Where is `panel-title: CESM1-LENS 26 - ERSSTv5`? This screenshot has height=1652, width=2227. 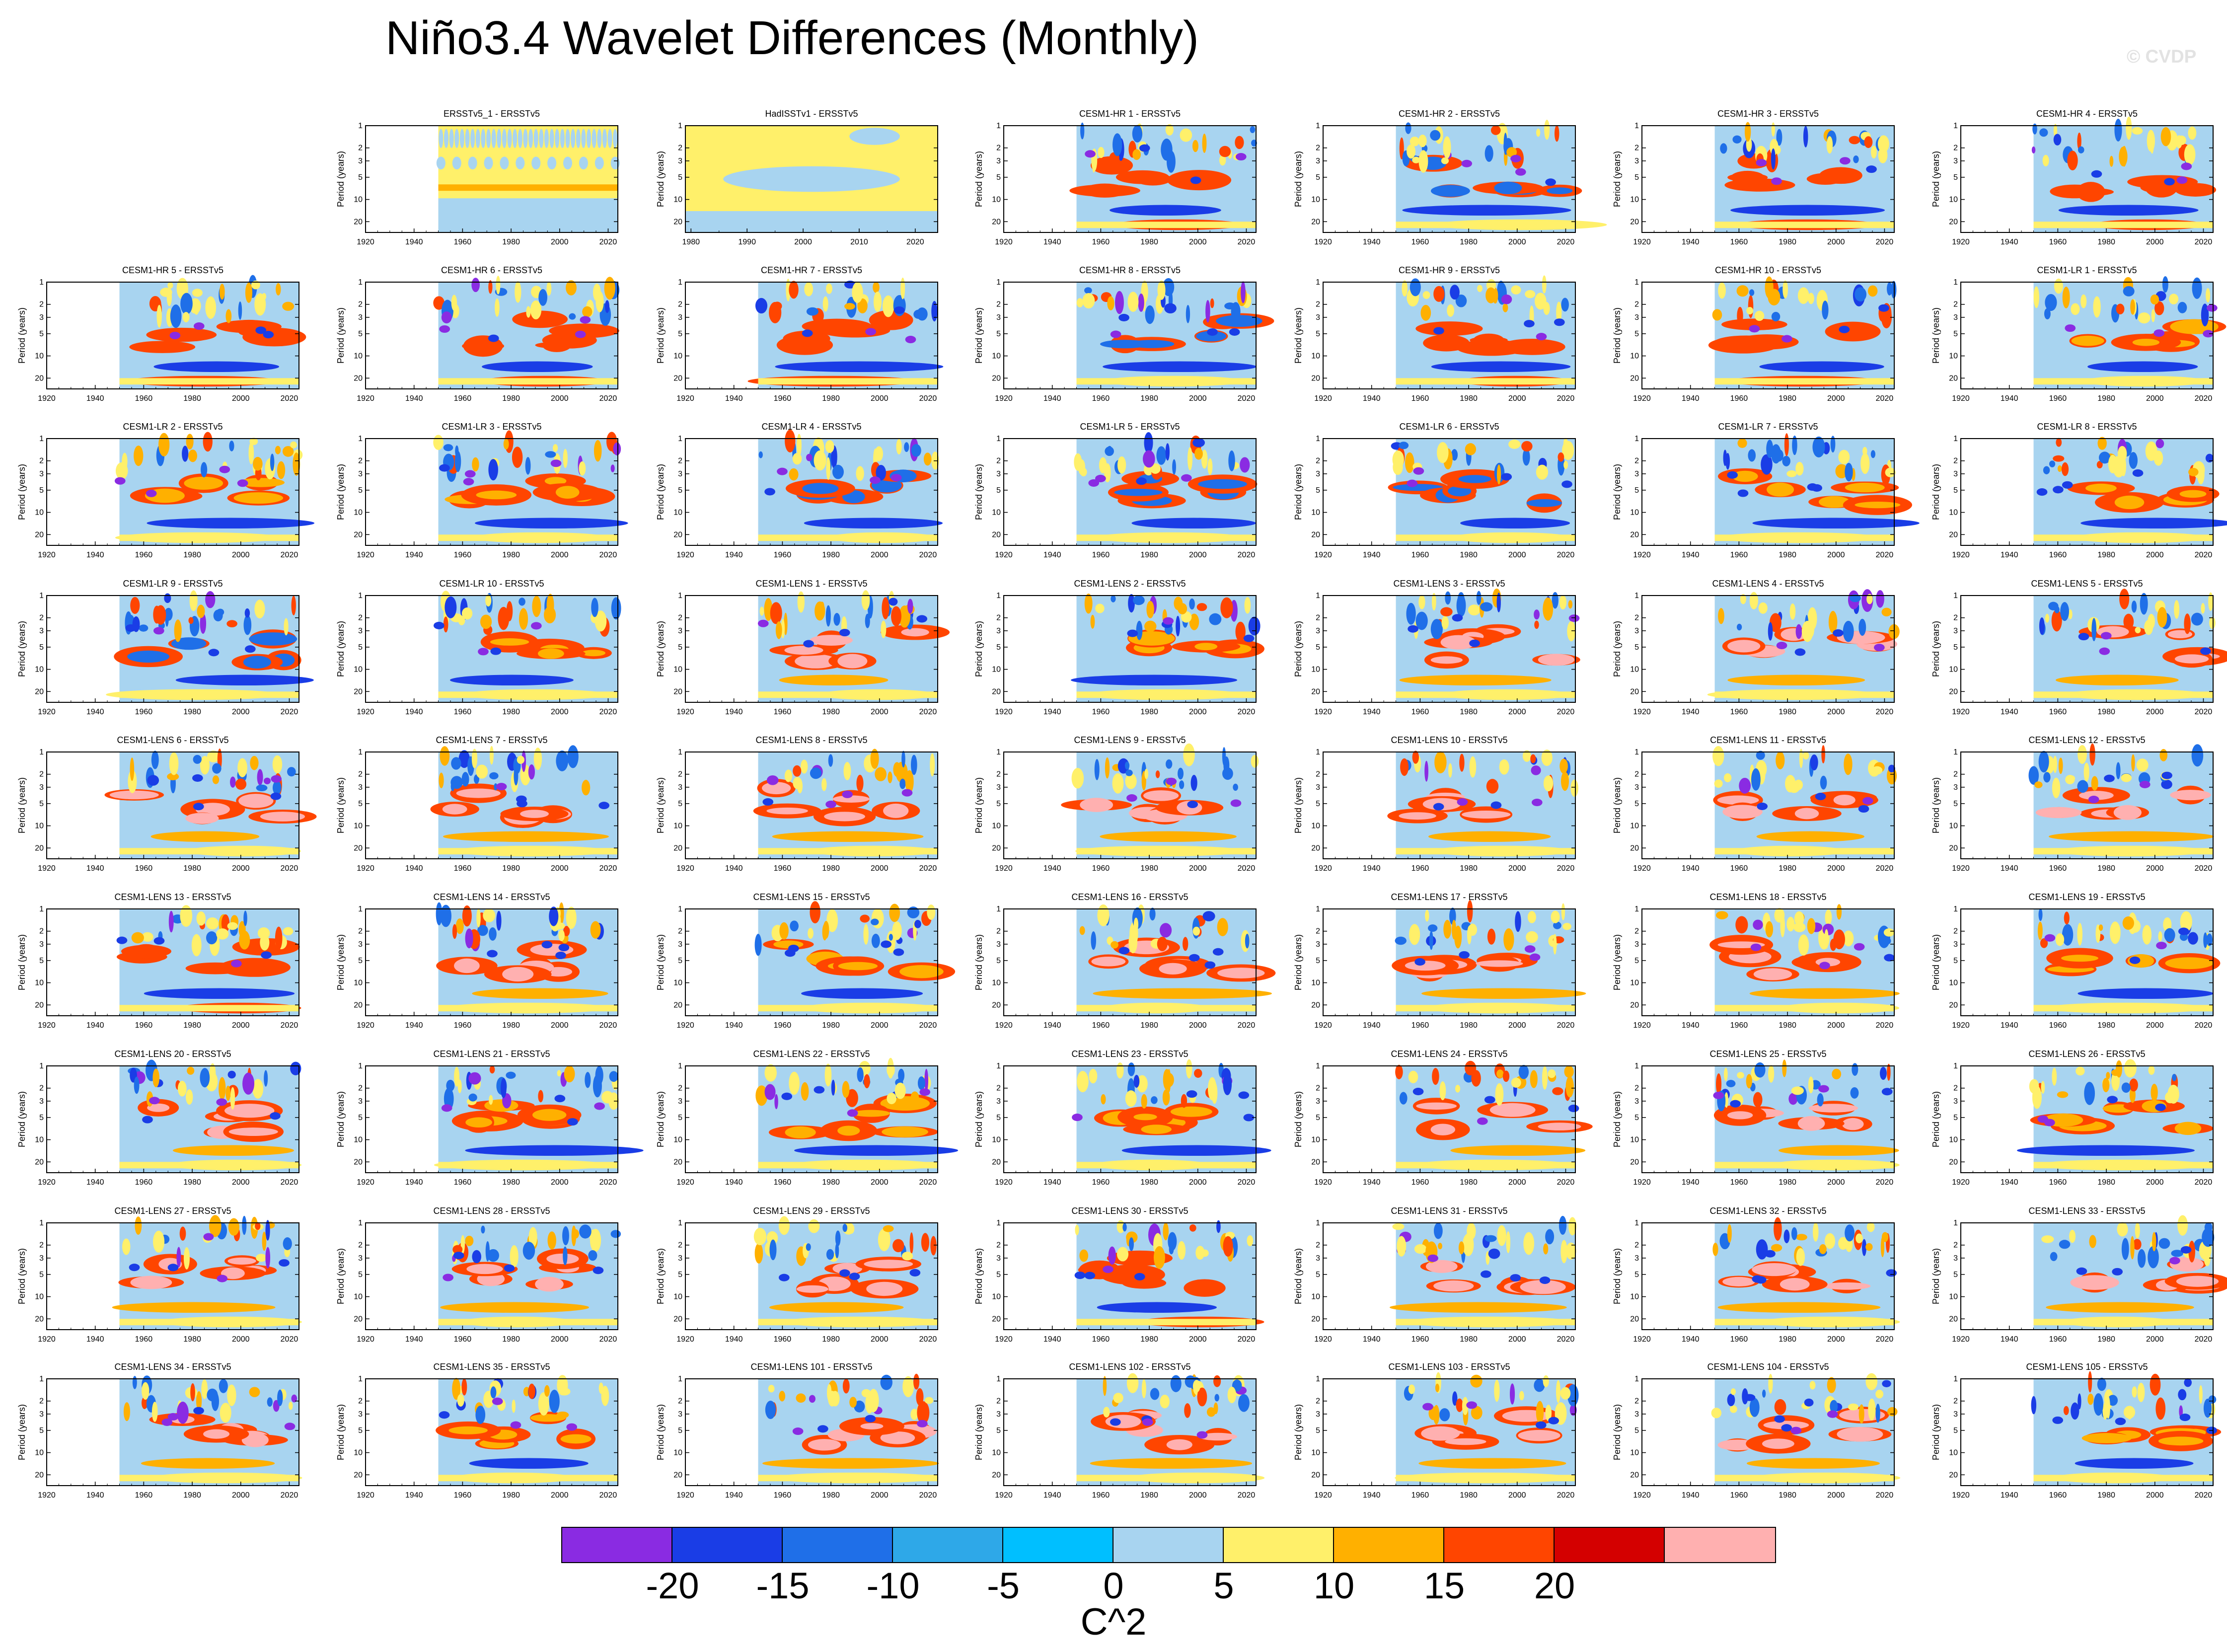
panel-title: CESM1-LENS 26 - ERSSTv5 is located at coordinates (2086, 1054).